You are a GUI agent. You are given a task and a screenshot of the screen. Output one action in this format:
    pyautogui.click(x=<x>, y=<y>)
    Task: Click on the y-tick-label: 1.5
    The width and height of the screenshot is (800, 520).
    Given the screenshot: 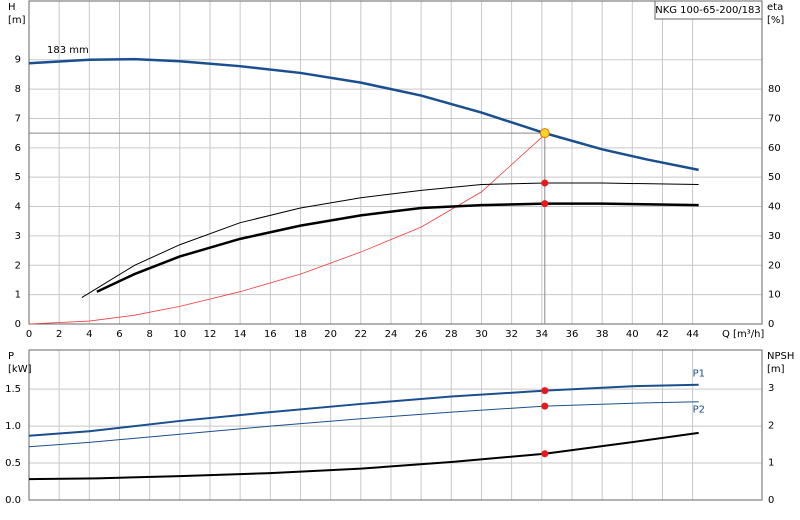 What is the action you would take?
    pyautogui.click(x=13, y=389)
    